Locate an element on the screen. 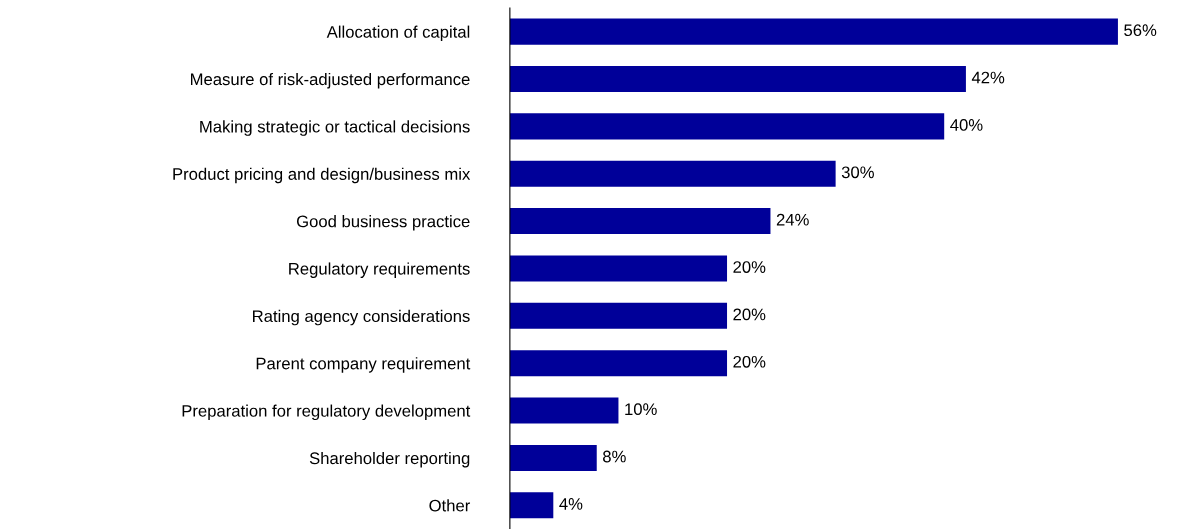 This screenshot has height=529, width=1183. data-label: 10% is located at coordinates (641, 409).